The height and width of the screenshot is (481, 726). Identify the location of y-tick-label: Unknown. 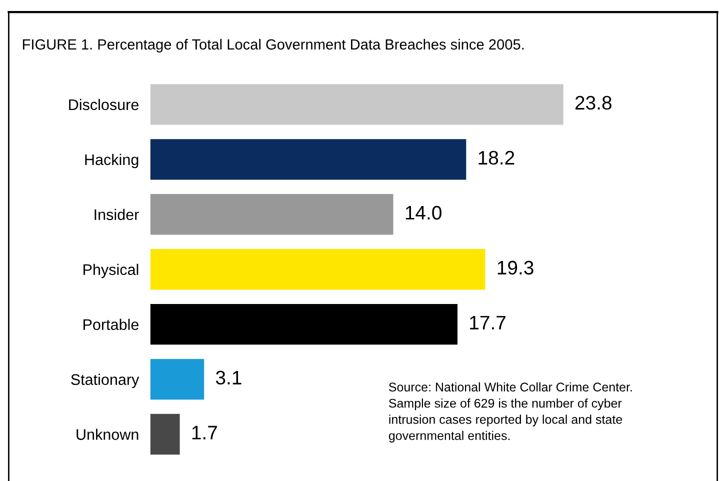
(107, 434).